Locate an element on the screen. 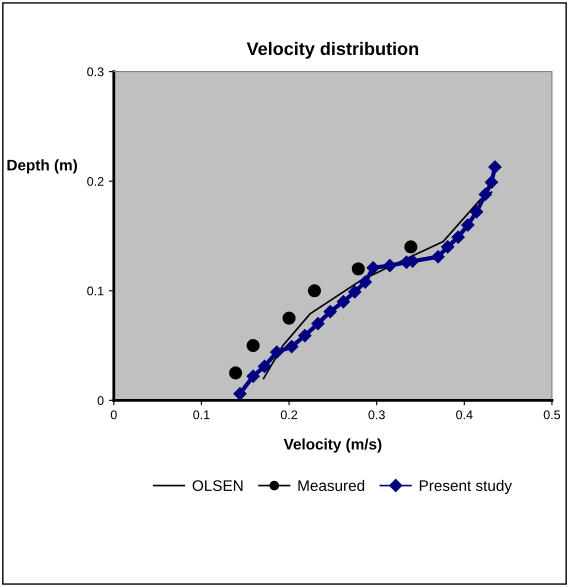  y-axis-title: Depth (m) is located at coordinates (42, 166).